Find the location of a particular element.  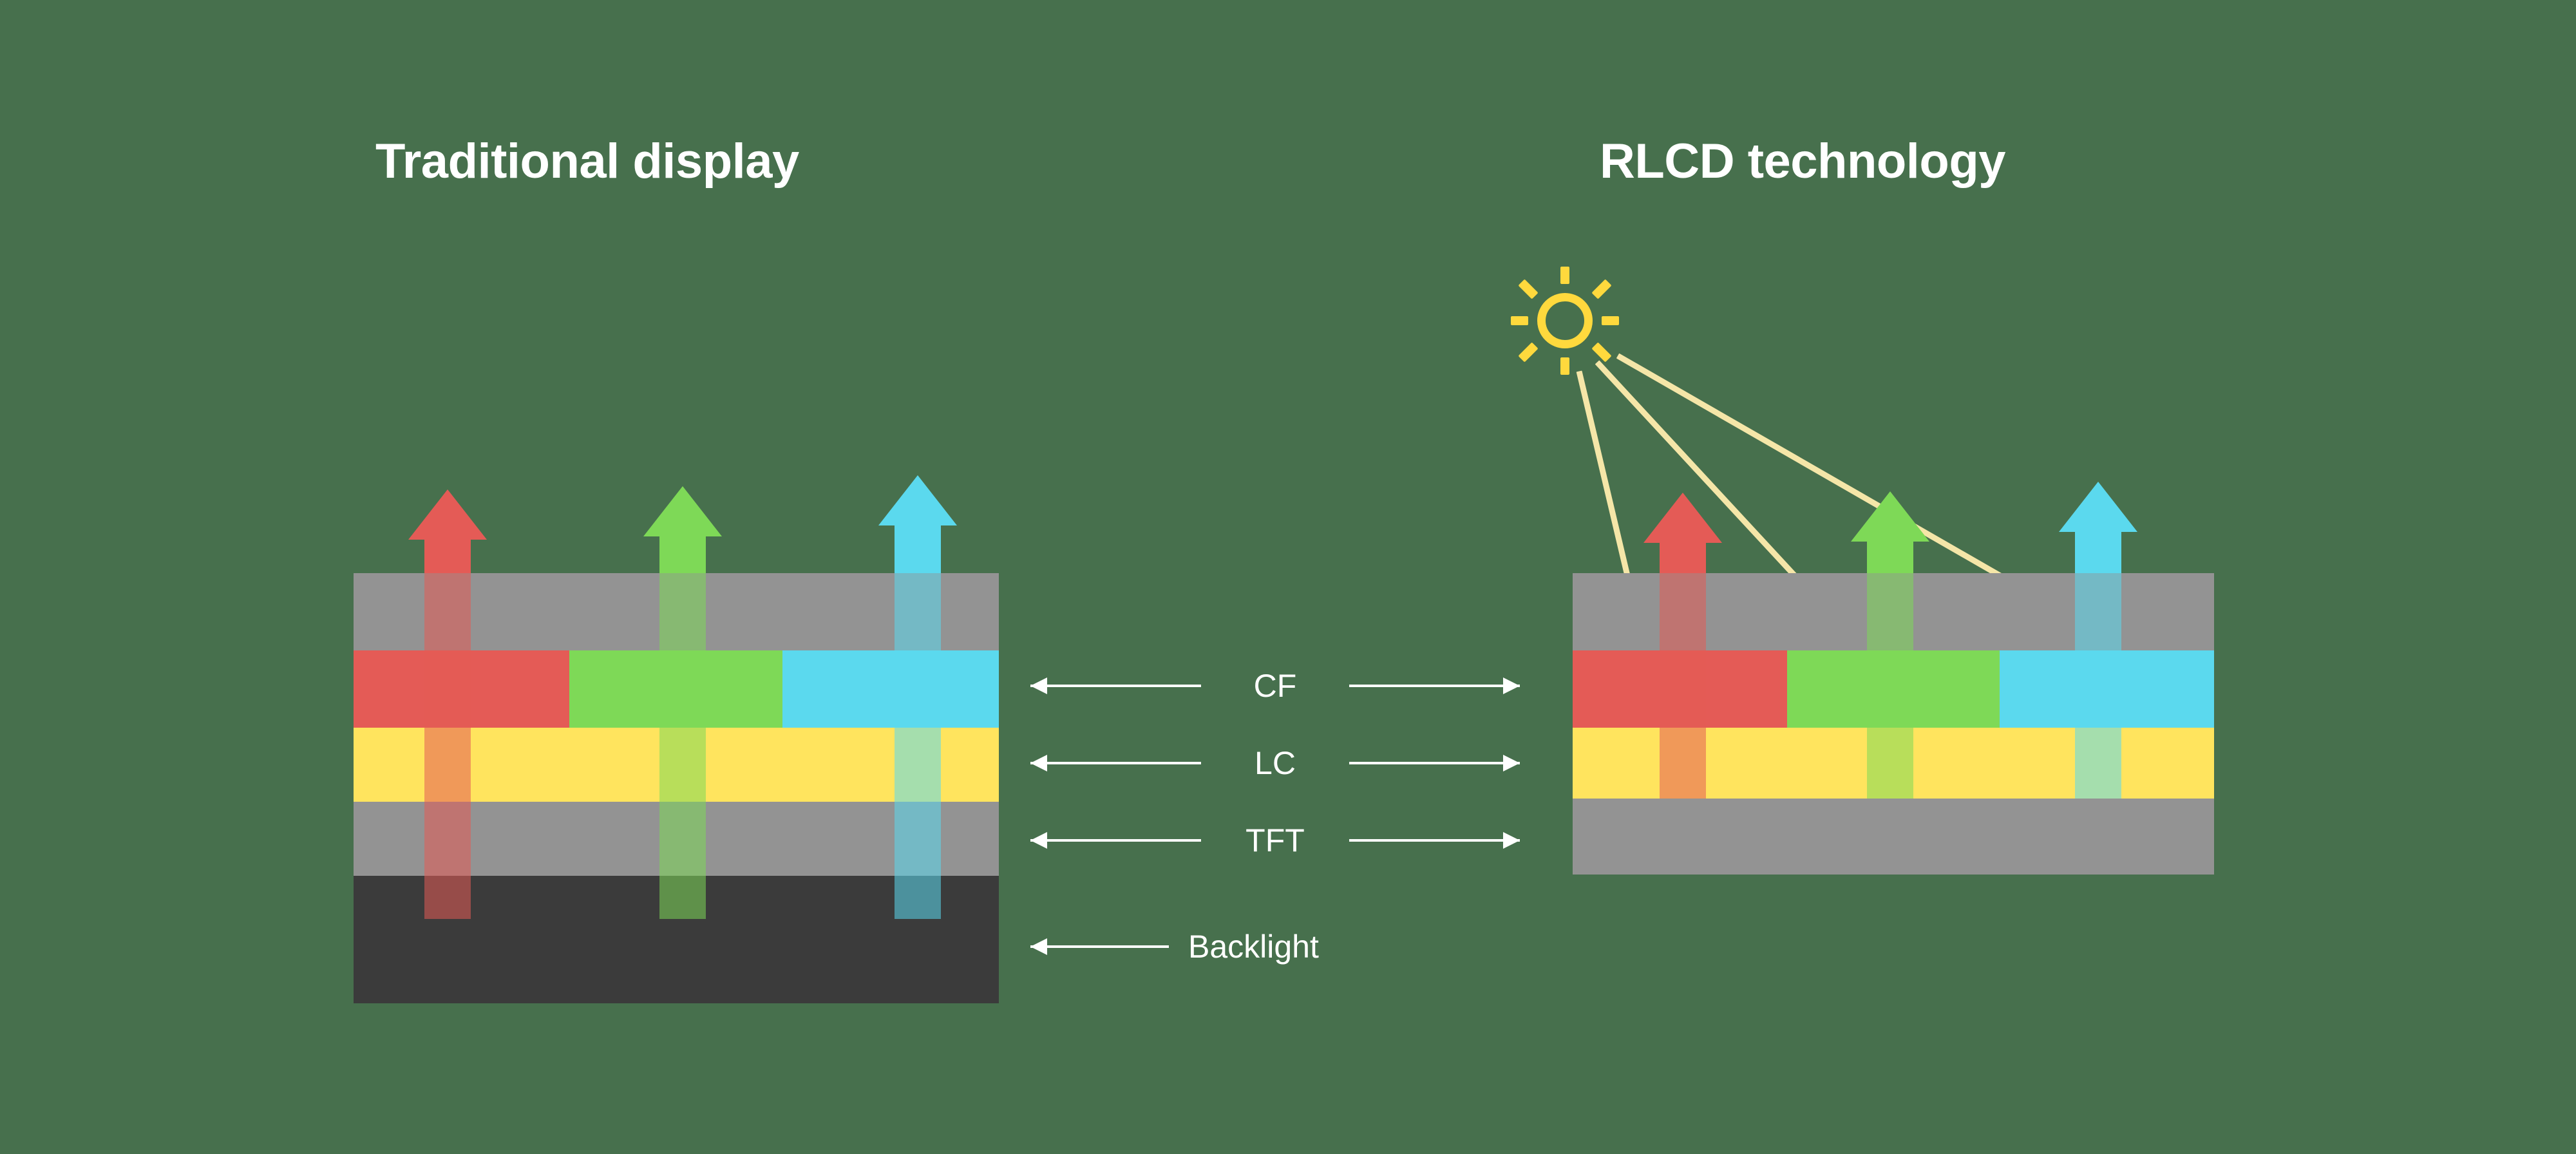

beam-red-left-shaft is located at coordinates (447, 746).